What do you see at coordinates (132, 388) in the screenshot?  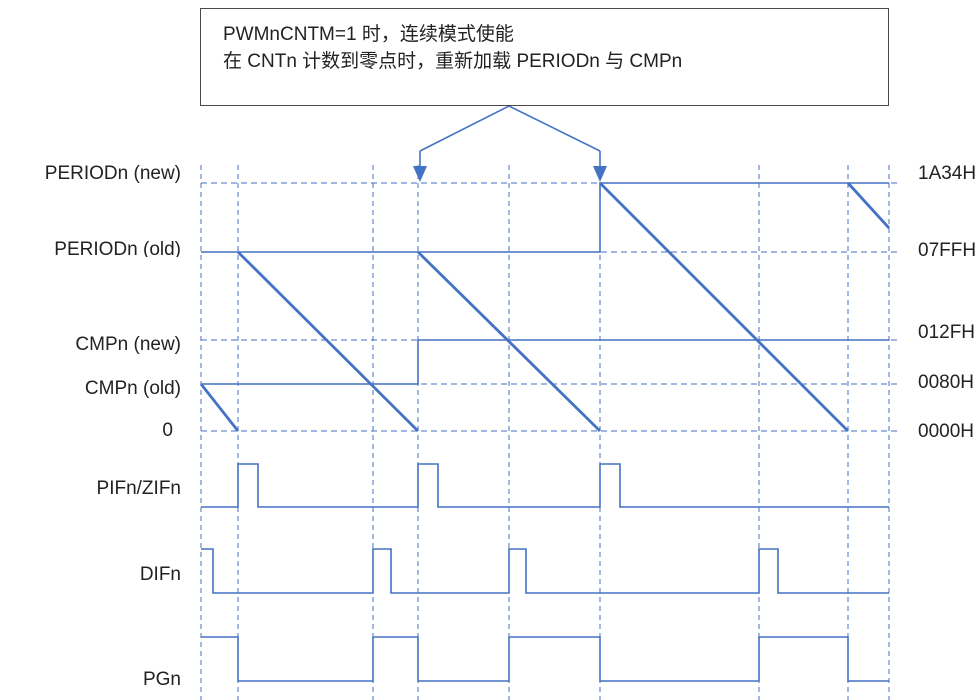 I see `label-cmp-old: CMPn (old)` at bounding box center [132, 388].